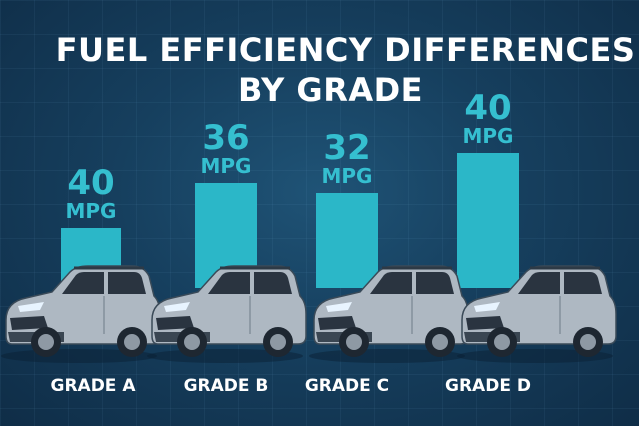 This screenshot has height=426, width=639. I want to click on chart-title-line-2: BY GRADE, so click(330, 90).